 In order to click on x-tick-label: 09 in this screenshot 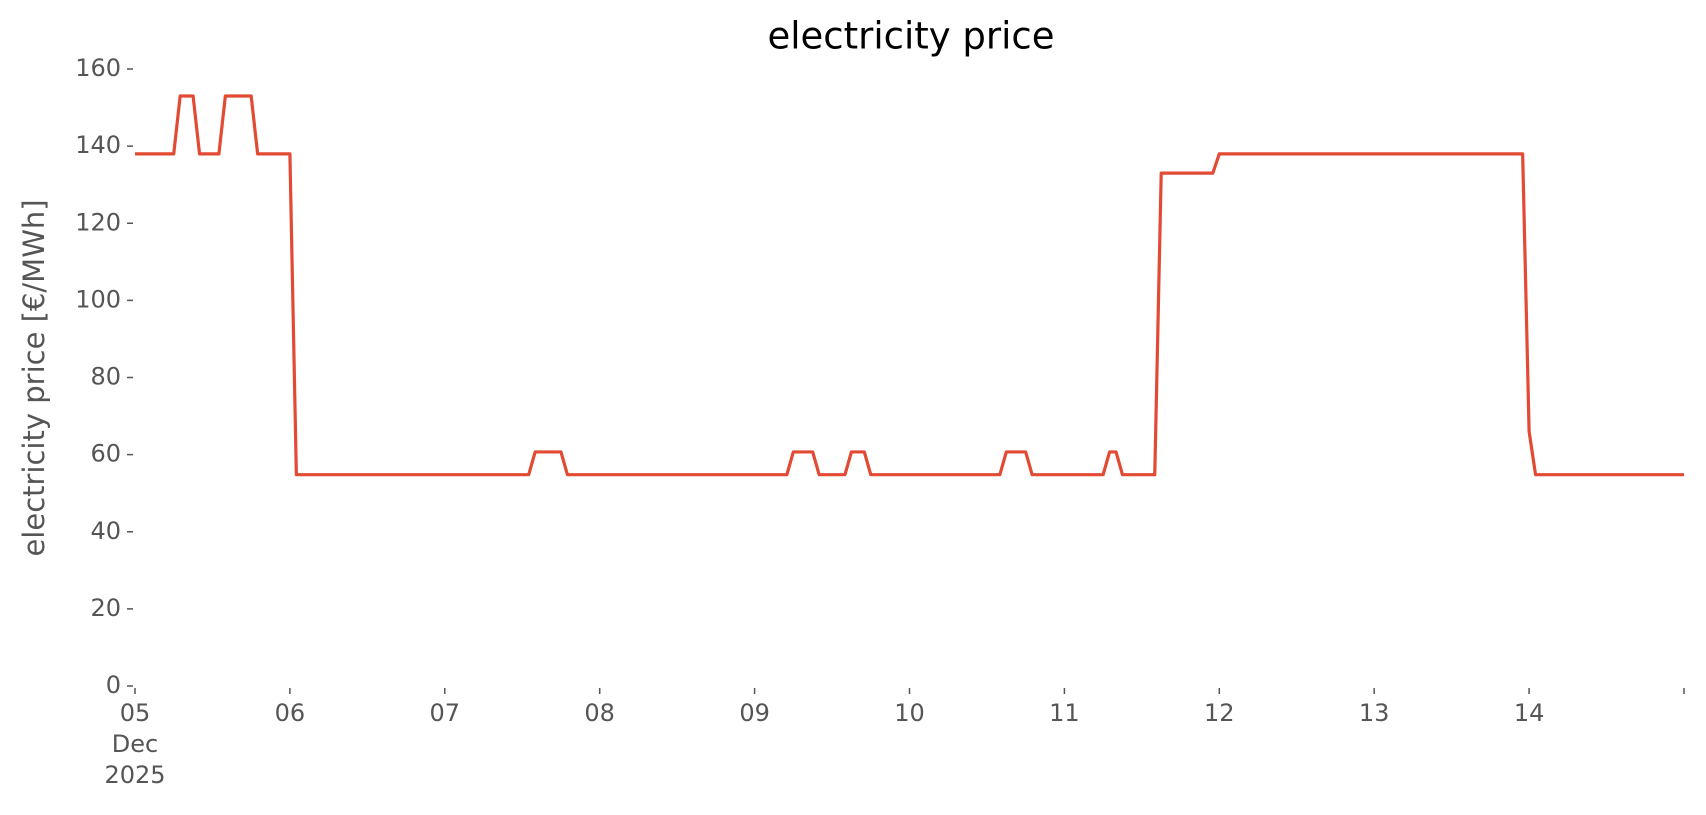, I will do `click(754, 713)`.